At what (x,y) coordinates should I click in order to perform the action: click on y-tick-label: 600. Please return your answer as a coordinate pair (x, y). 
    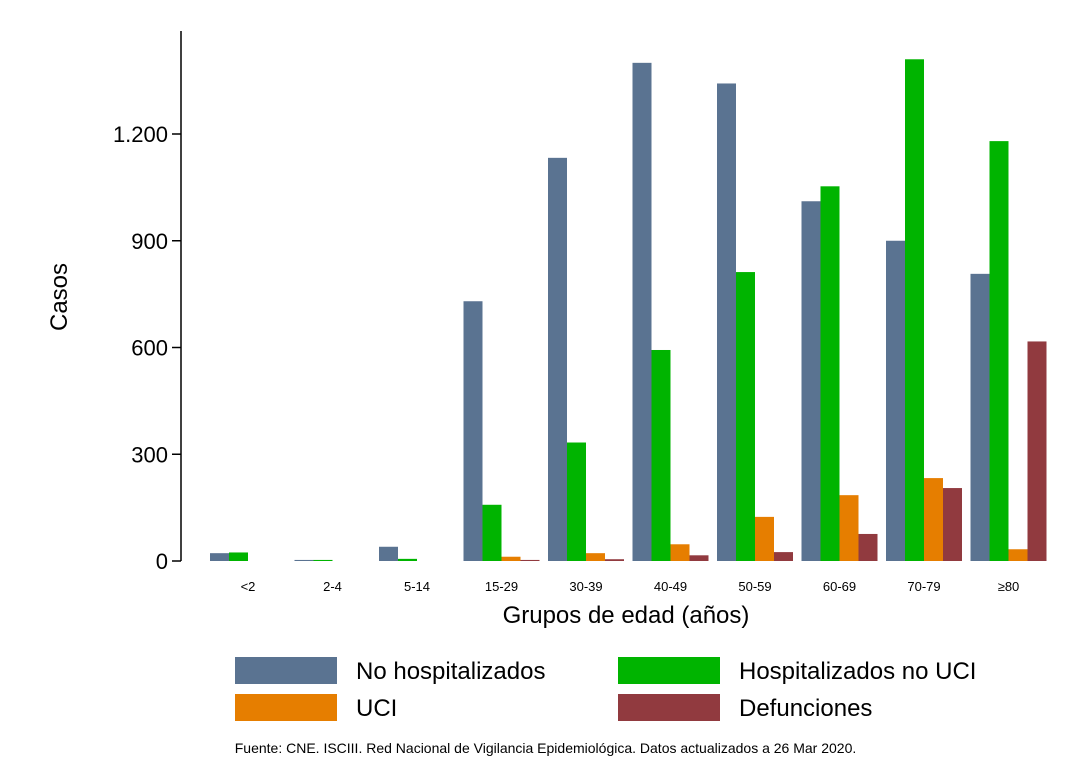
    Looking at the image, I should click on (149, 348).